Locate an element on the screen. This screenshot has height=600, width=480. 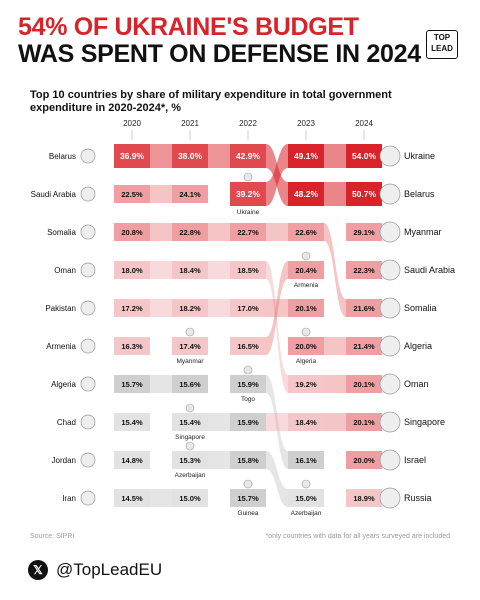
cell-chad-2020 is located at coordinates (132, 422).